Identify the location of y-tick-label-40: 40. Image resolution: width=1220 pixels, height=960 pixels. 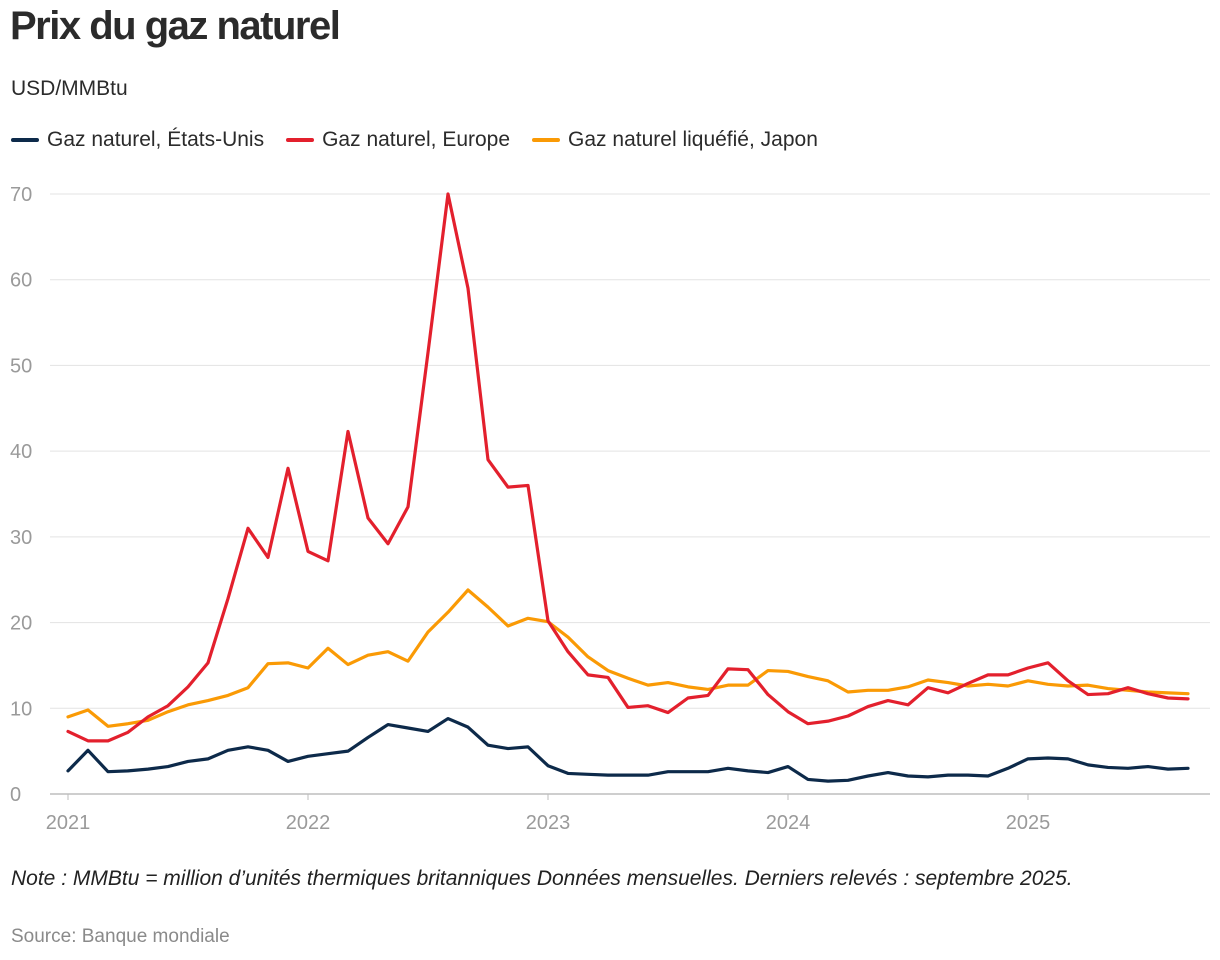
(21, 452).